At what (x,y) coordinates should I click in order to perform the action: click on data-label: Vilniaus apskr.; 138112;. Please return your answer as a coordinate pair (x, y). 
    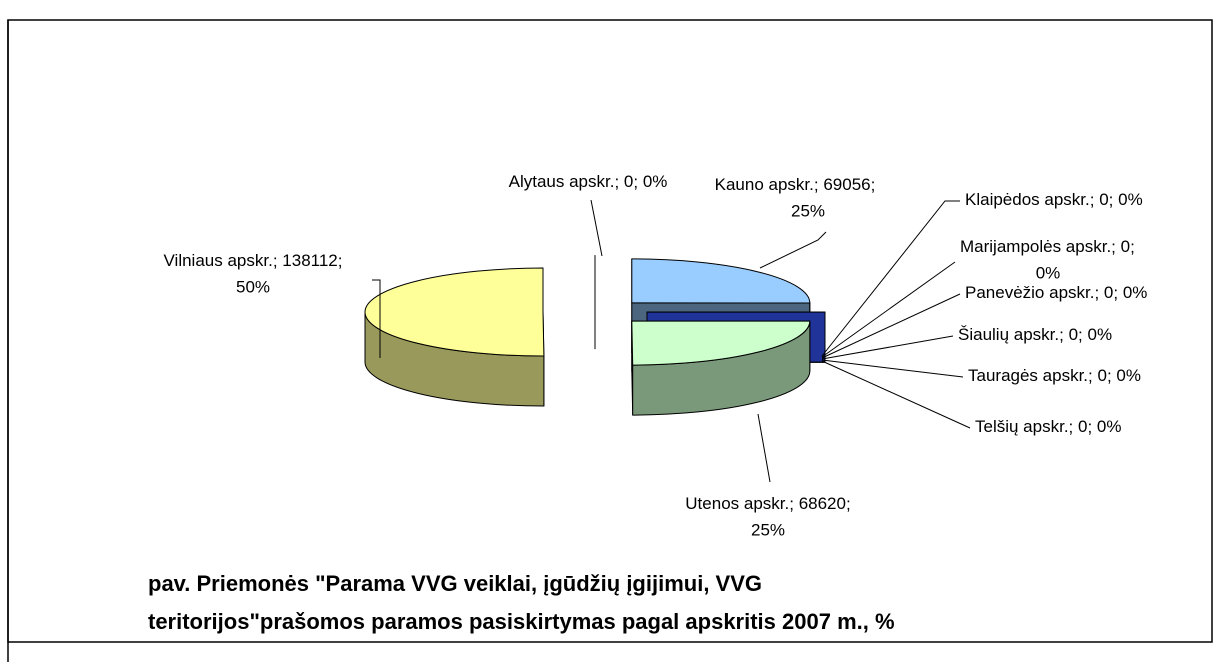
    Looking at the image, I should click on (253, 260).